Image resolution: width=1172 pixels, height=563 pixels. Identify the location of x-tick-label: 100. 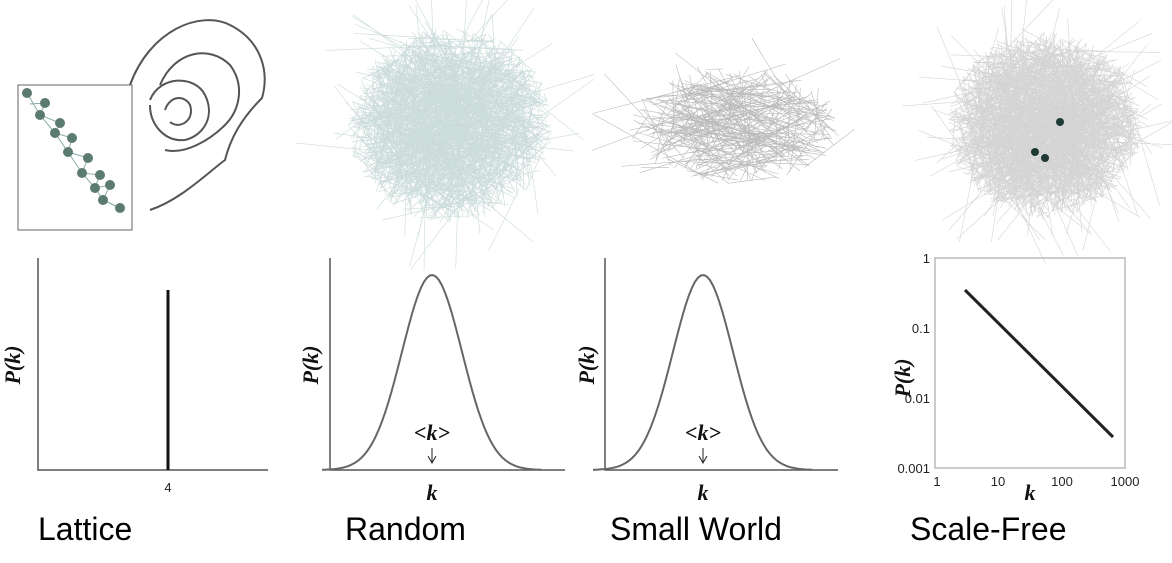
(1062, 481).